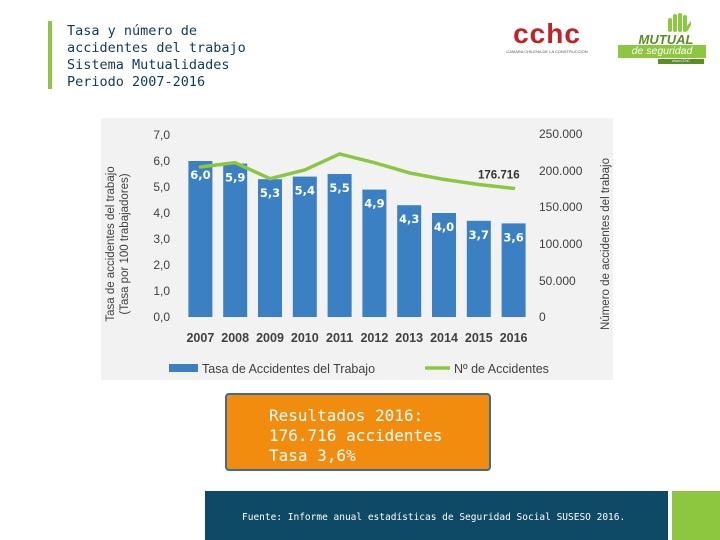  What do you see at coordinates (148, 65) in the screenshot?
I see `title-line-3: Sistema Mutualidades` at bounding box center [148, 65].